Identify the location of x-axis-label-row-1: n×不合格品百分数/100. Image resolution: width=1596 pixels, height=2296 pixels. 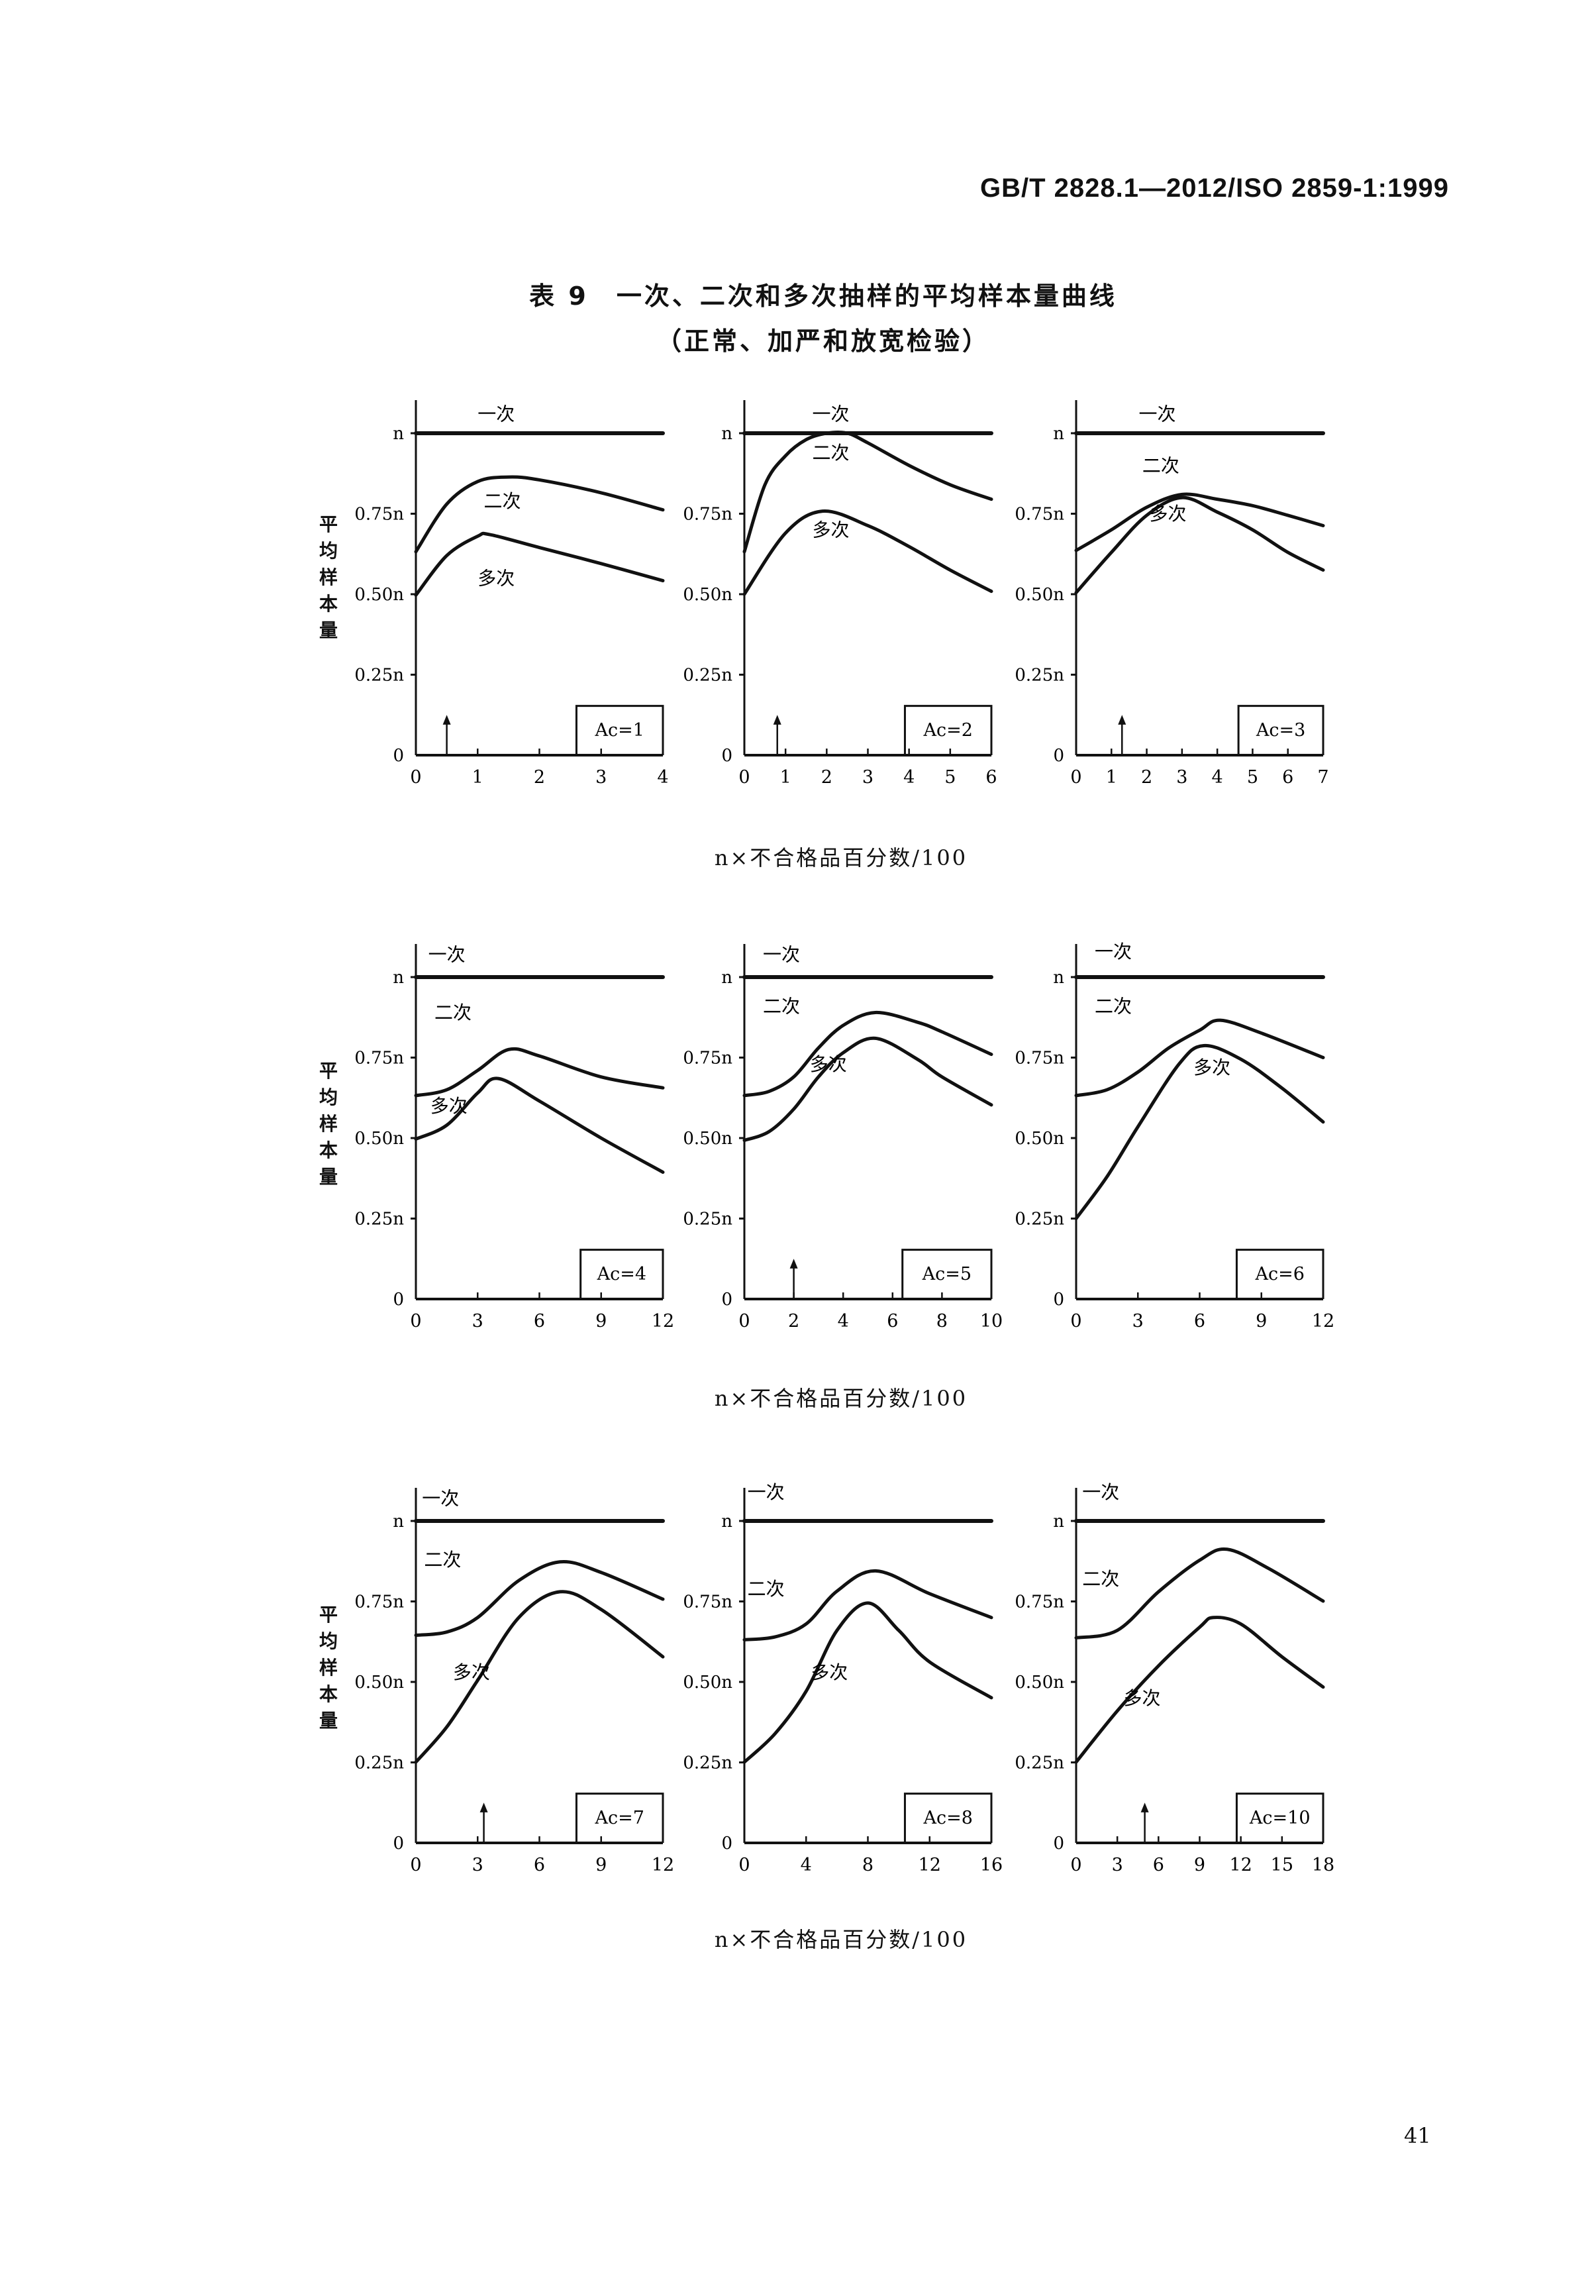
(841, 857).